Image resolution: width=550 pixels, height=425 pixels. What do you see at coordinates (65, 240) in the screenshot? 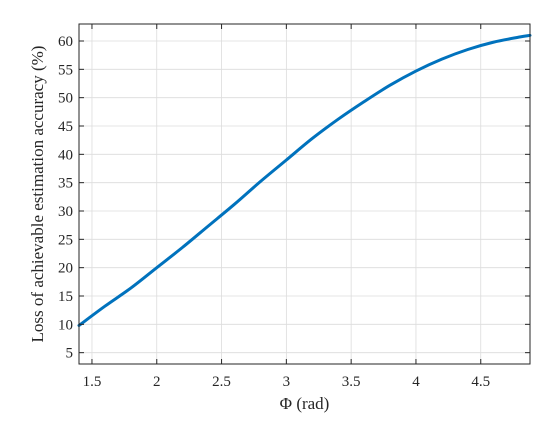
I see `y-tick-label: 25` at bounding box center [65, 240].